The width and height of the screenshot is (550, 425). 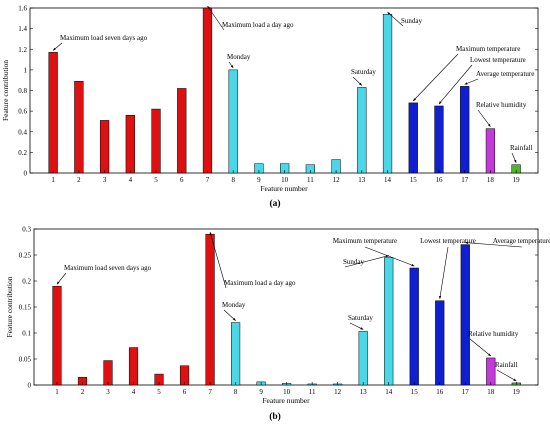 What do you see at coordinates (22, 29) in the screenshot?
I see `y-tick-label: 1.4` at bounding box center [22, 29].